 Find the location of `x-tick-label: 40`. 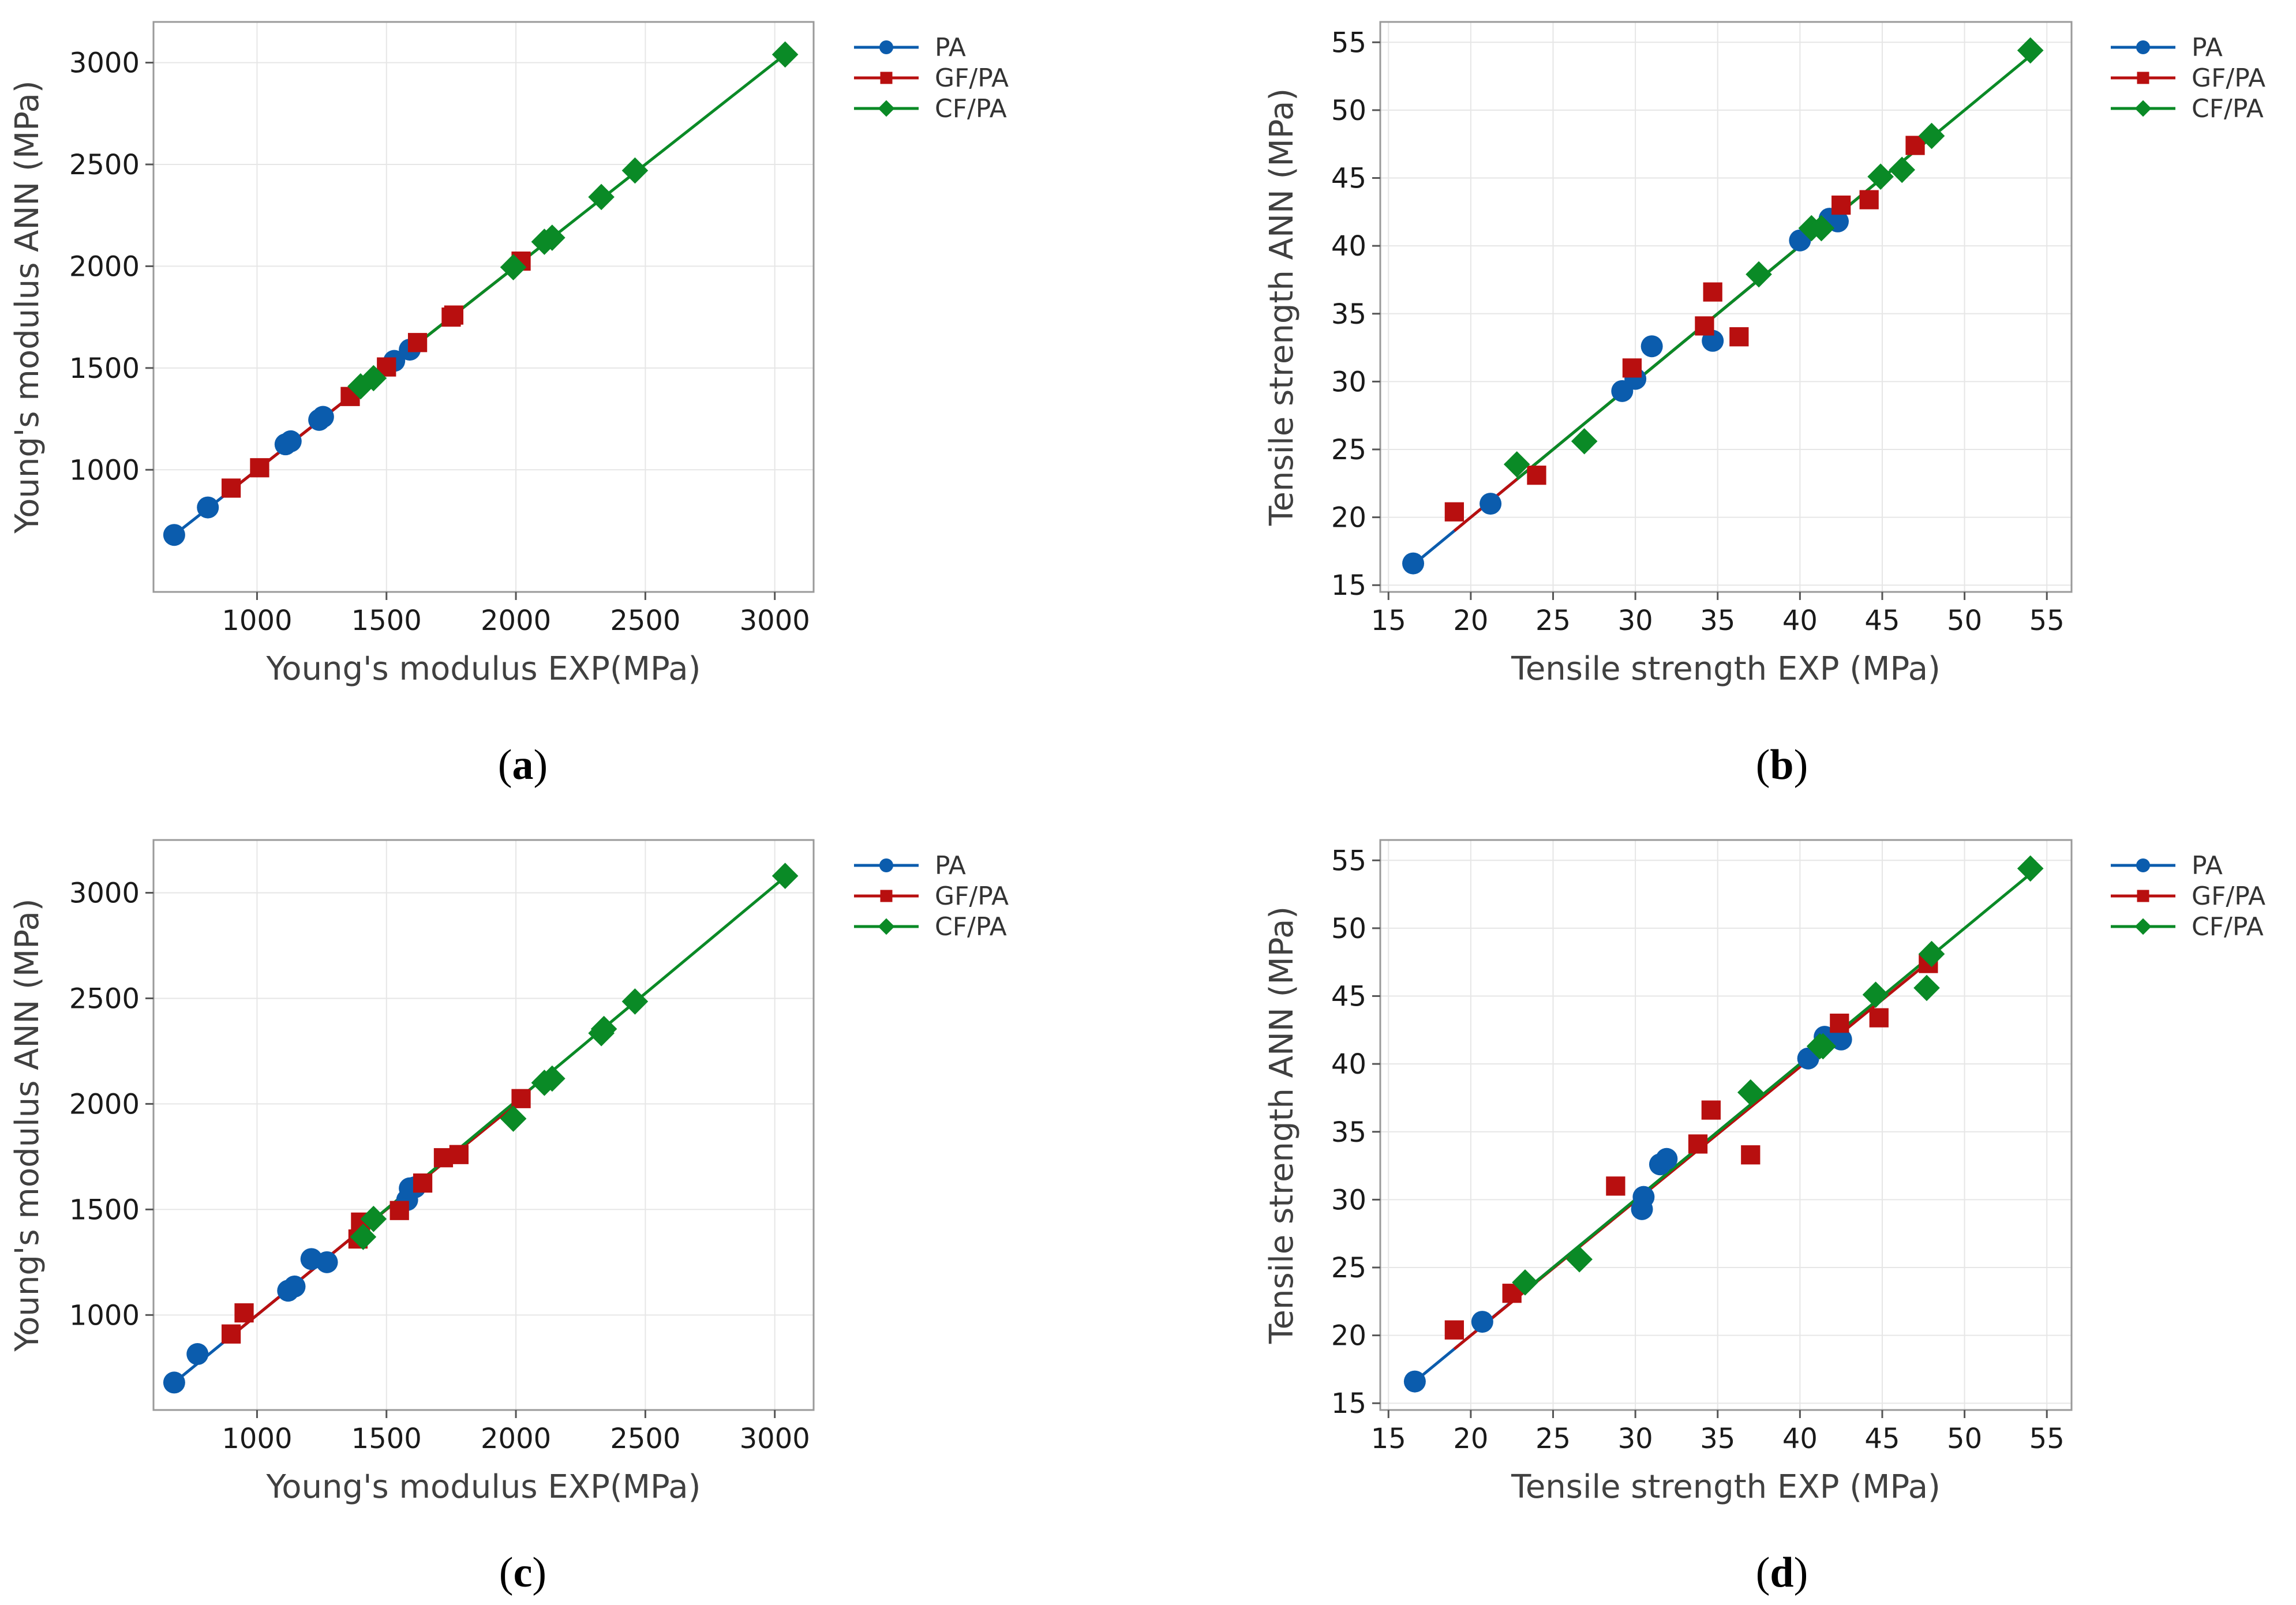

x-tick-label: 40 is located at coordinates (1800, 621).